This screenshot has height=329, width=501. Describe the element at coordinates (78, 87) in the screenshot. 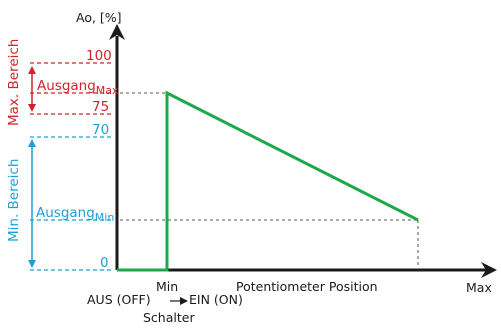

I see `output-max-label: AusgangMax` at that location.